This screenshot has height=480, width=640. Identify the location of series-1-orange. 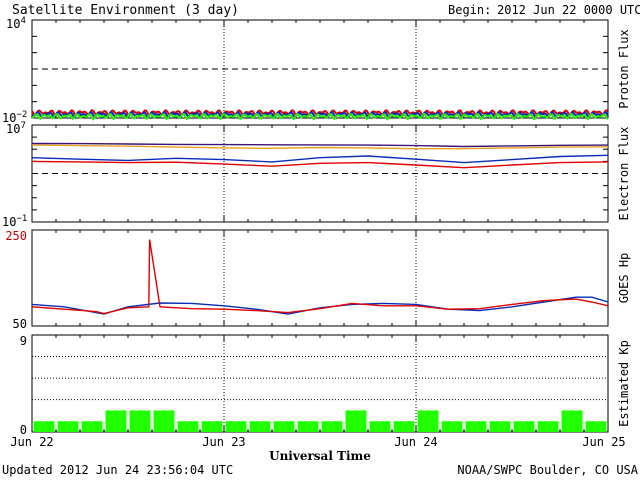
(320, 147).